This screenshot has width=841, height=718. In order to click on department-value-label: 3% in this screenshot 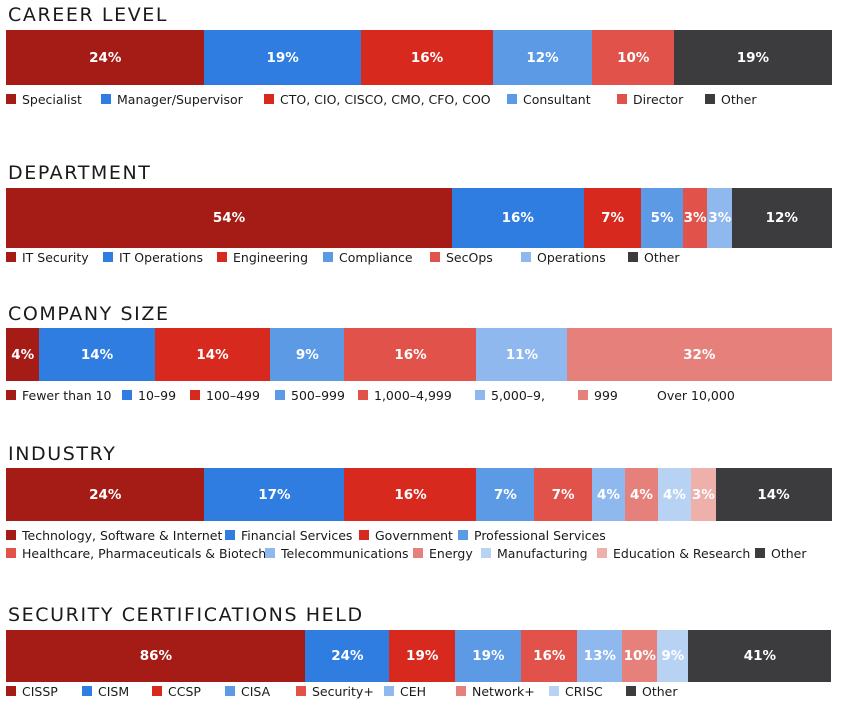, I will do `click(695, 218)`.